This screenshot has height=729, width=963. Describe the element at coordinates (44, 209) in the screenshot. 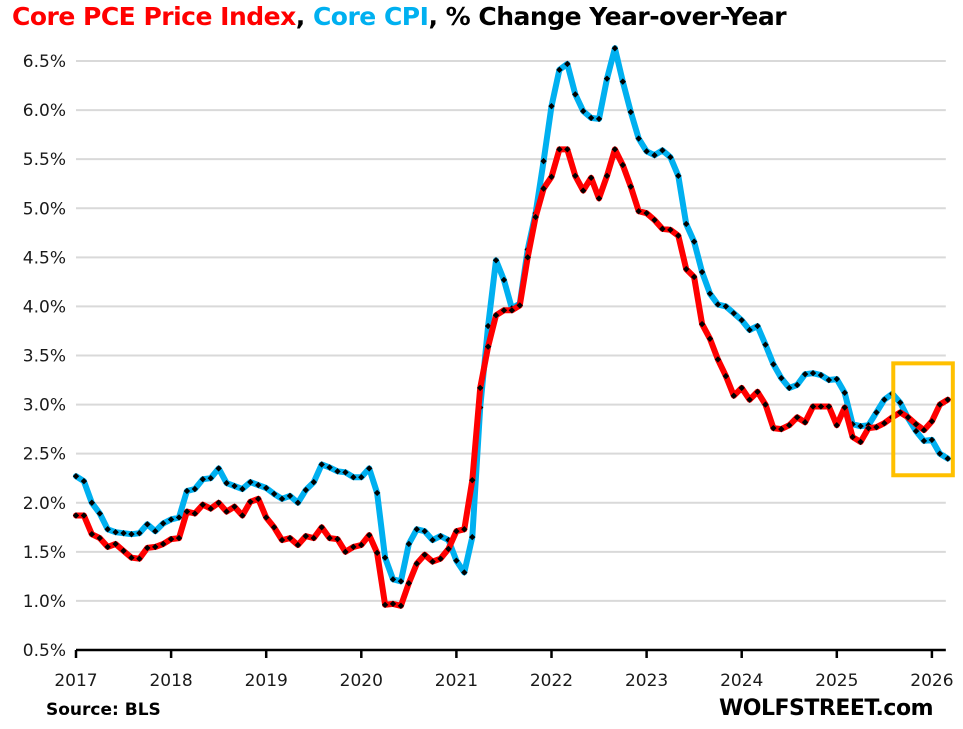

I see `y-tick-label: 5.0%` at that location.